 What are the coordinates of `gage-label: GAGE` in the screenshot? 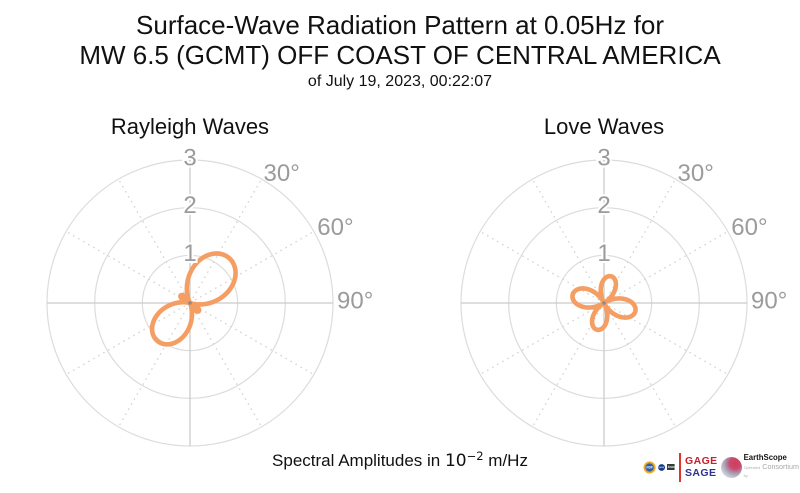 It's located at (701, 460).